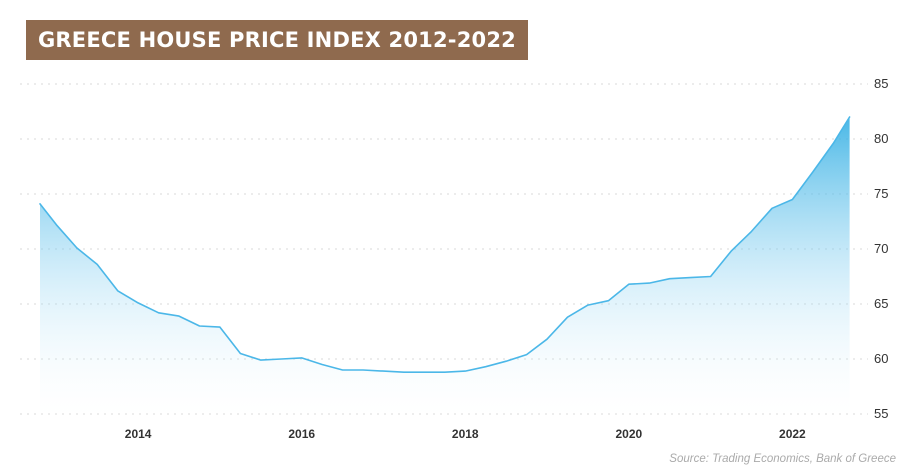  Describe the element at coordinates (881, 138) in the screenshot. I see `y-tick-label: 80` at that location.